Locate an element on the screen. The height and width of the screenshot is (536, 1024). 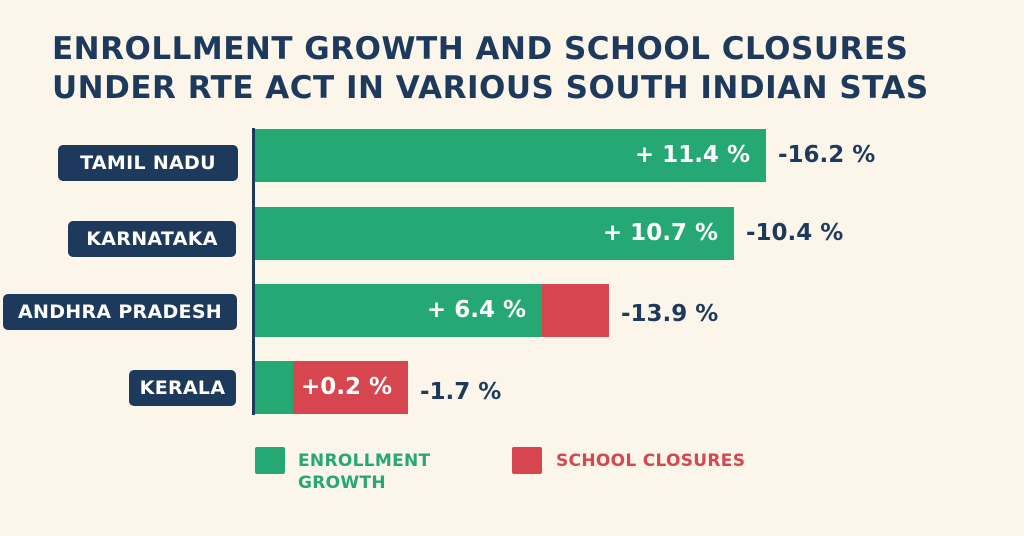
legend-label-school-closures-line-1: SCHOOL CLOSURES is located at coordinates (651, 461).